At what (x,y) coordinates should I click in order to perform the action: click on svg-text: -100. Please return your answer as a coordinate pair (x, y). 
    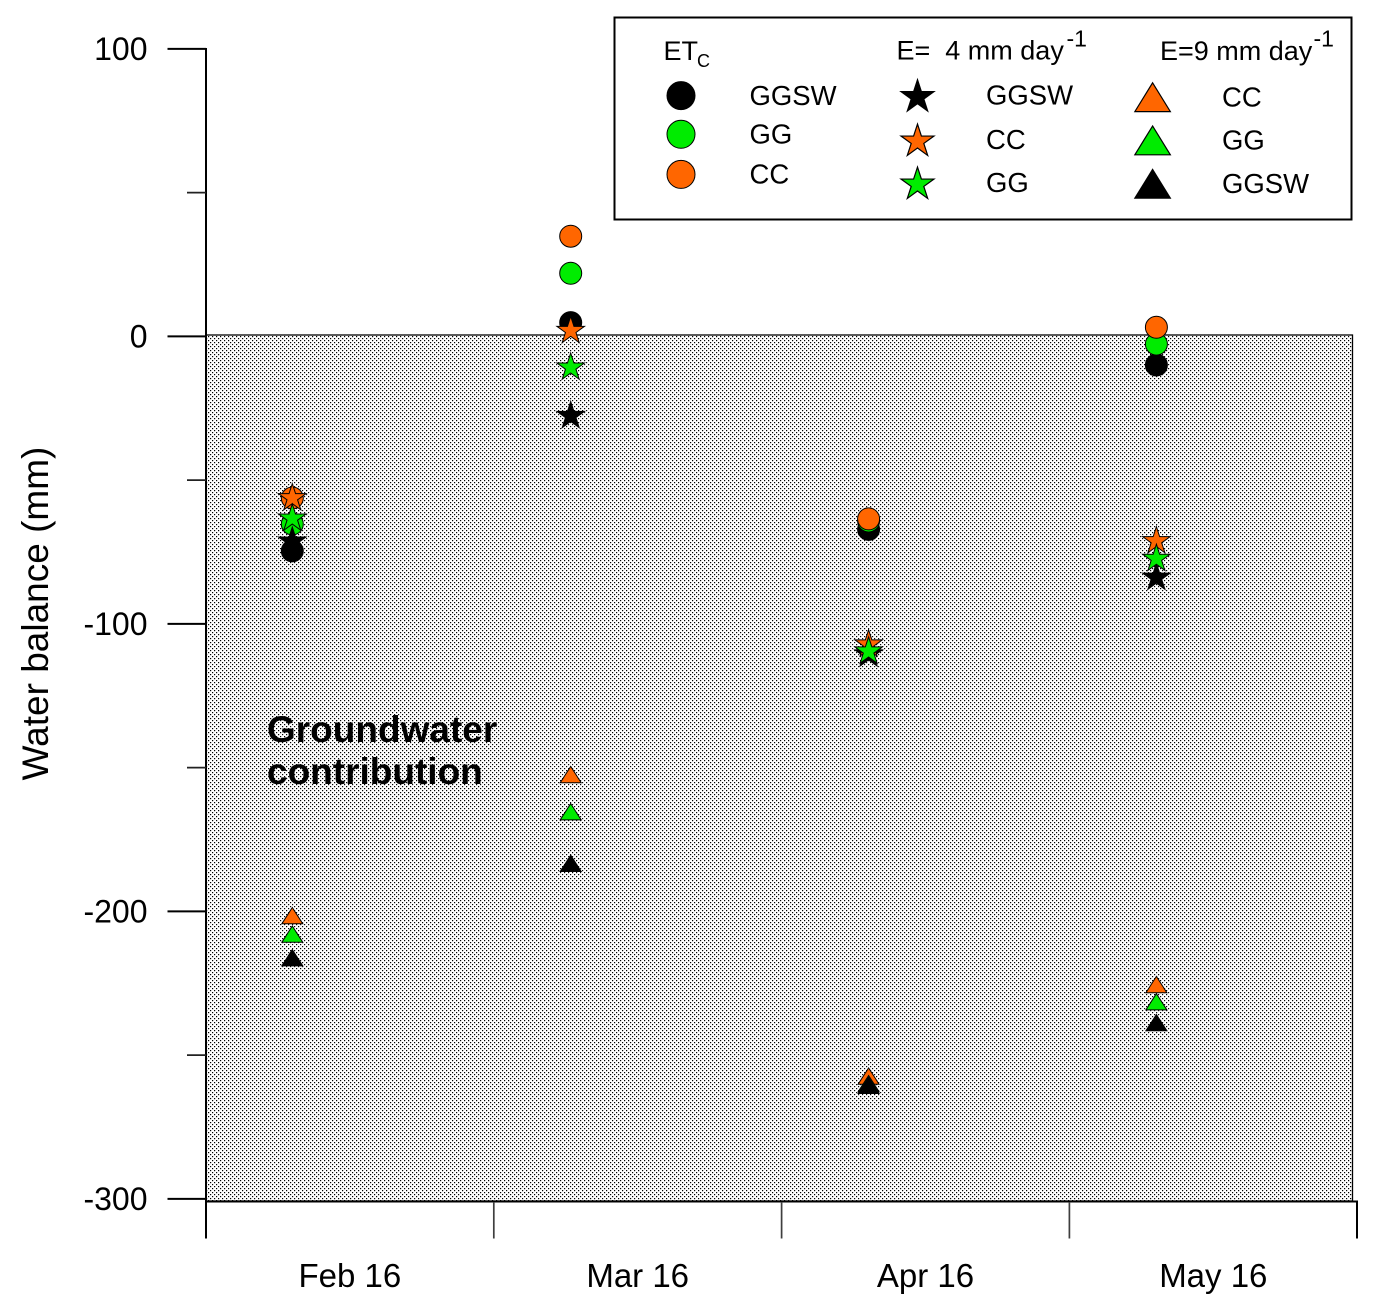
    Looking at the image, I should click on (115, 624).